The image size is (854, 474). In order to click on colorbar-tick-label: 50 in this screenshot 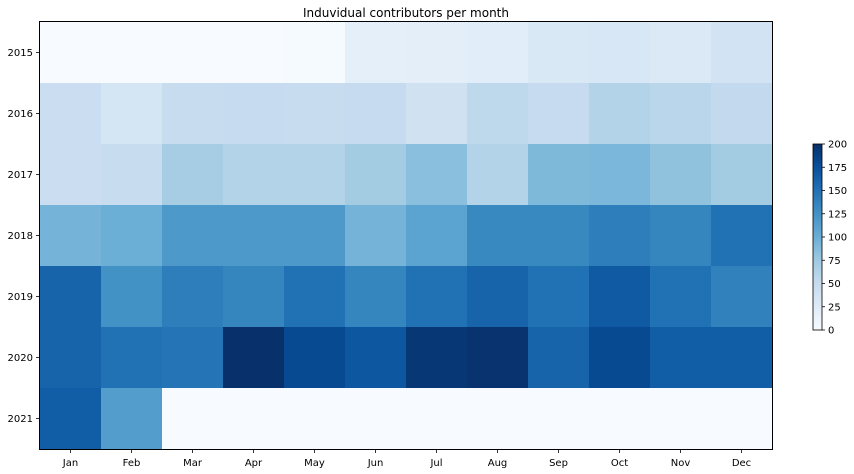, I will do `click(834, 284)`.